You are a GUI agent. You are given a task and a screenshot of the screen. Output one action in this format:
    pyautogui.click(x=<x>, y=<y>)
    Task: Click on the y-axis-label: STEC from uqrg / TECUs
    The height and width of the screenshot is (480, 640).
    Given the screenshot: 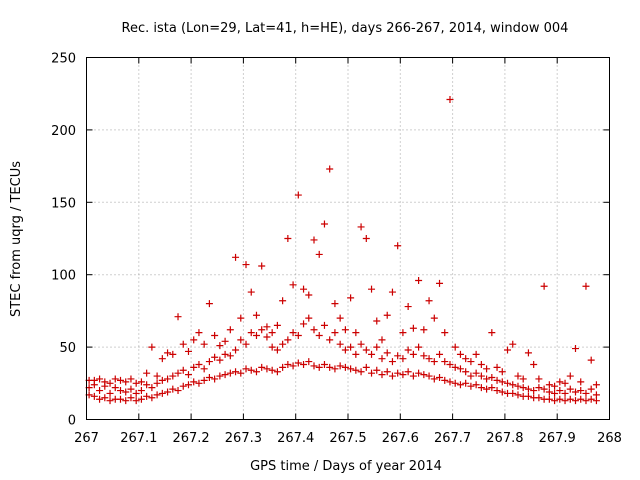 What is the action you would take?
    pyautogui.click(x=16, y=239)
    